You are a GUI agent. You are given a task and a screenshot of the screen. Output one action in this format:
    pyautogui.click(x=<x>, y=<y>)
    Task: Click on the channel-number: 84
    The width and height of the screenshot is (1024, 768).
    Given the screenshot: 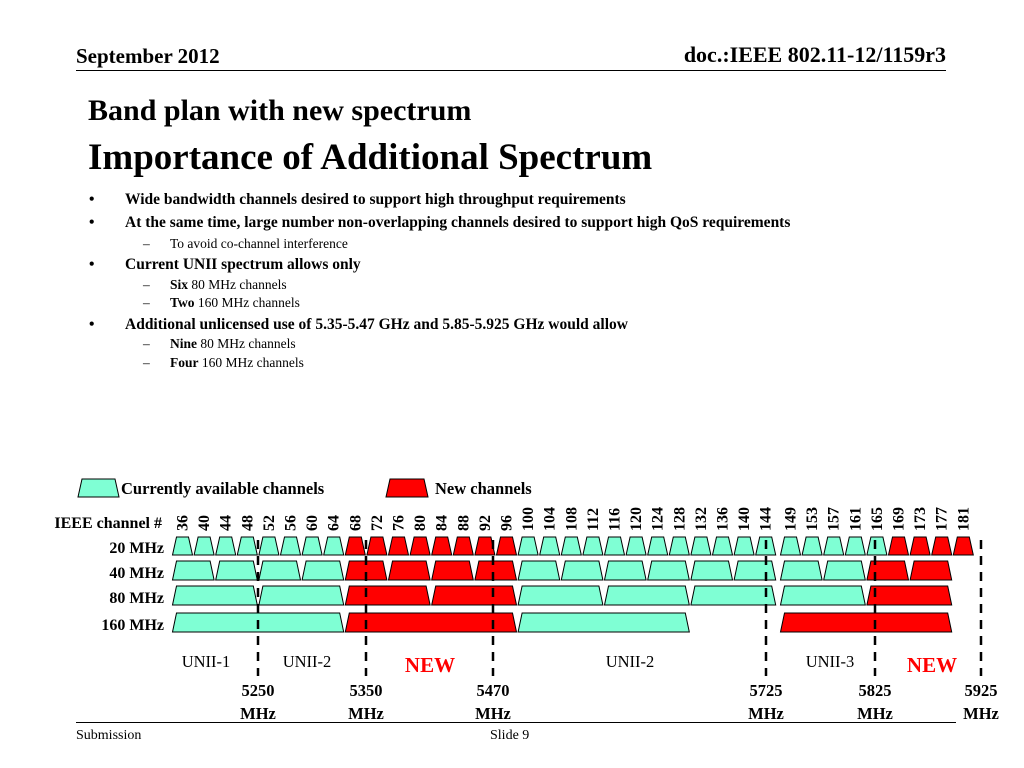 What is the action you would take?
    pyautogui.click(x=442, y=523)
    